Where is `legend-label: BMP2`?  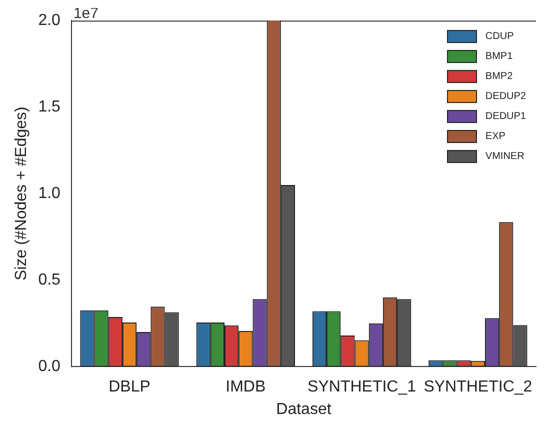 legend-label: BMP2 is located at coordinates (499, 76).